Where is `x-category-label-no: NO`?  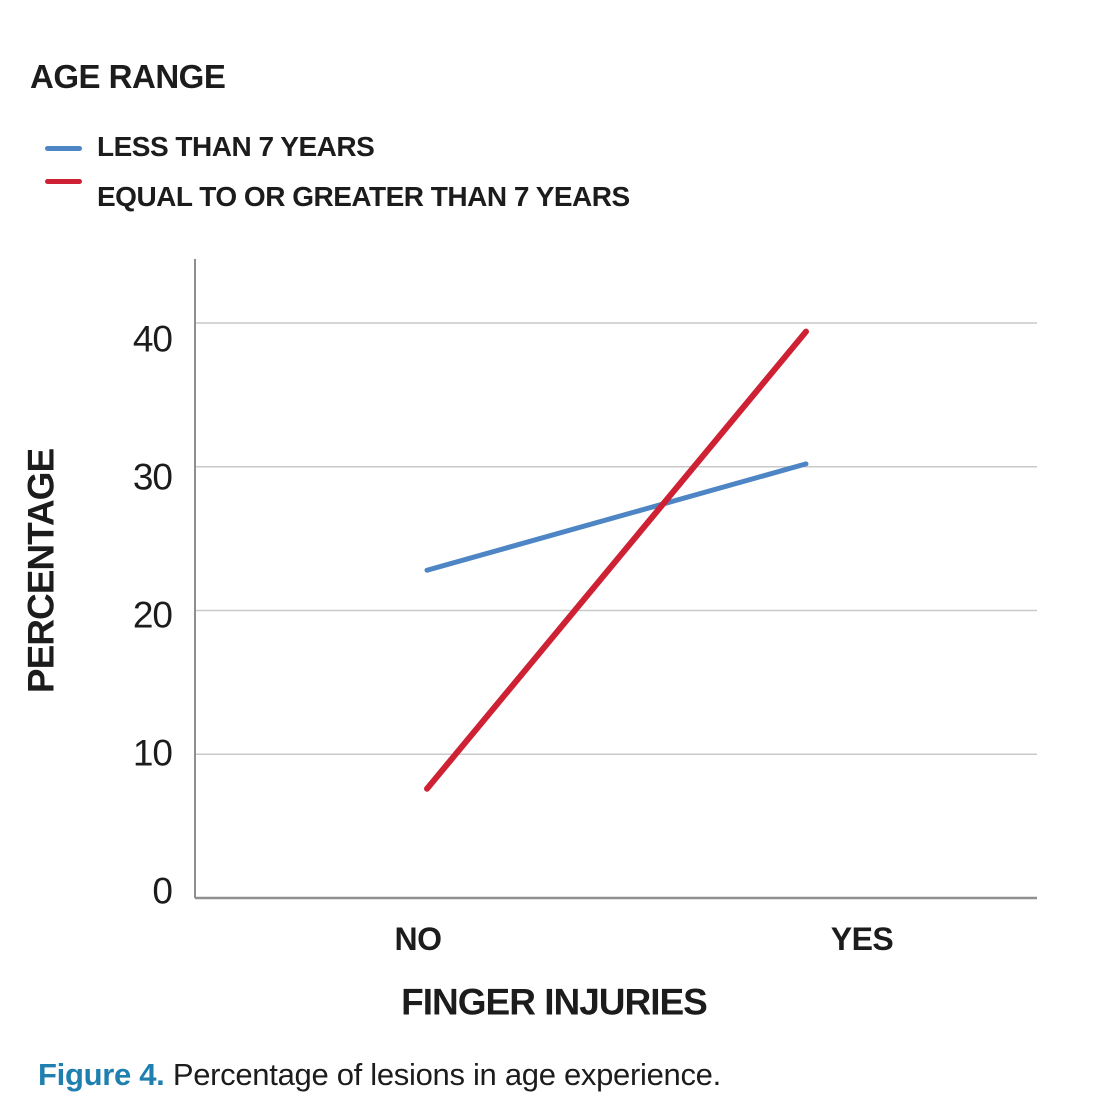 x-category-label-no: NO is located at coordinates (418, 939).